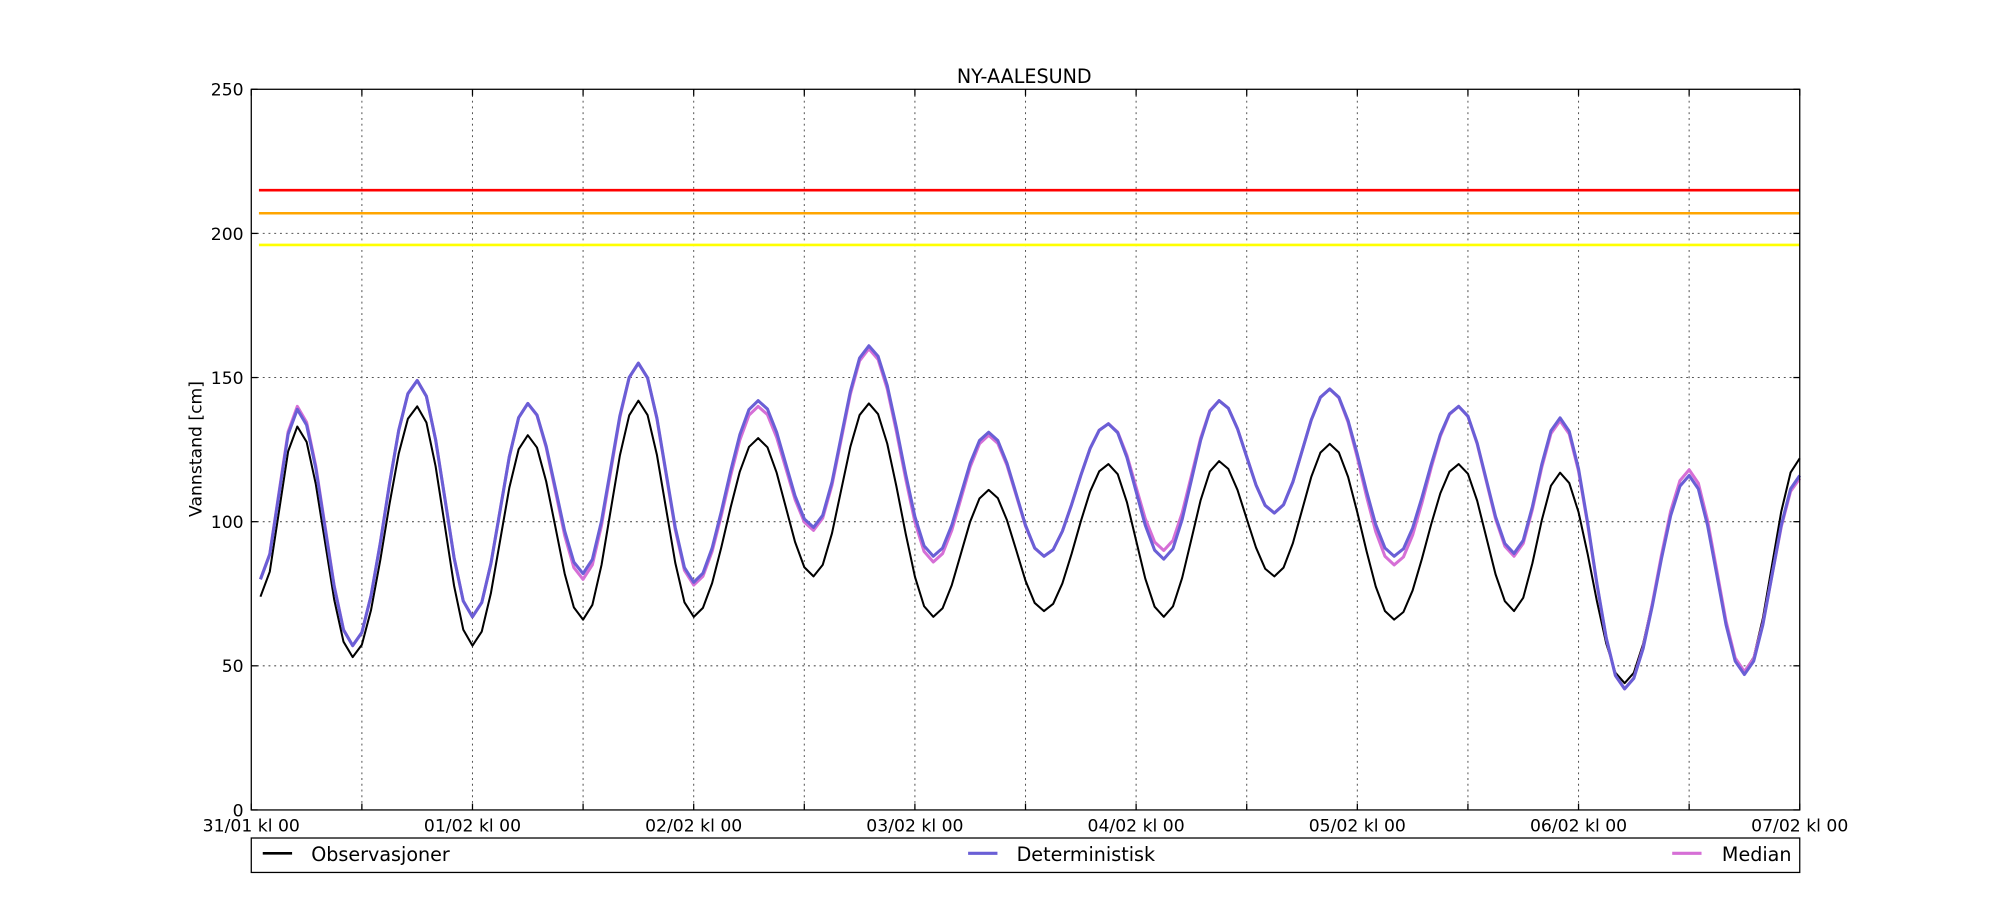  I want to click on legend-box, so click(1025, 855).